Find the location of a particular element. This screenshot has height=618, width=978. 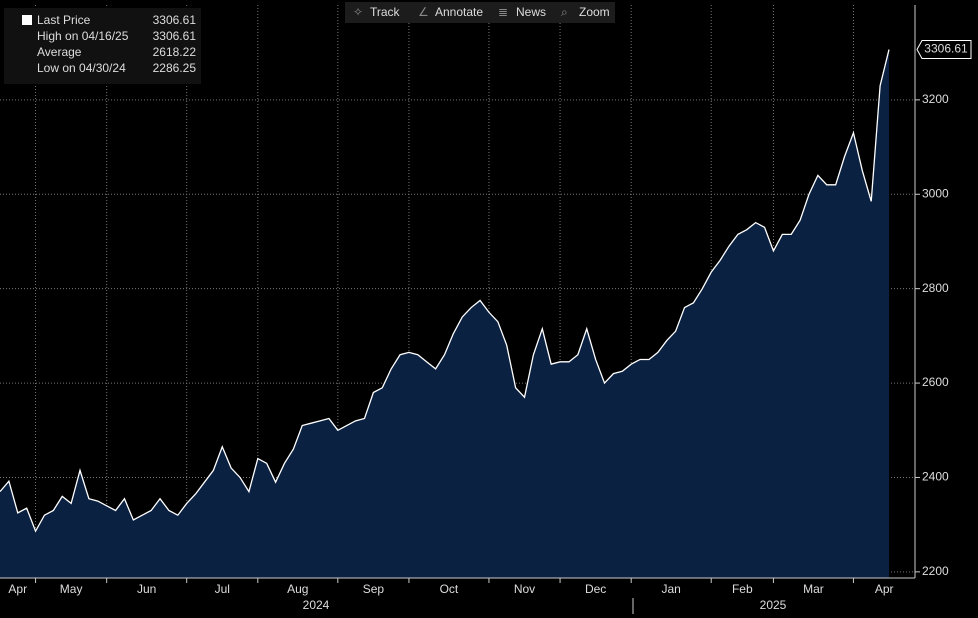

legend-value: 2286.25 is located at coordinates (175, 68).